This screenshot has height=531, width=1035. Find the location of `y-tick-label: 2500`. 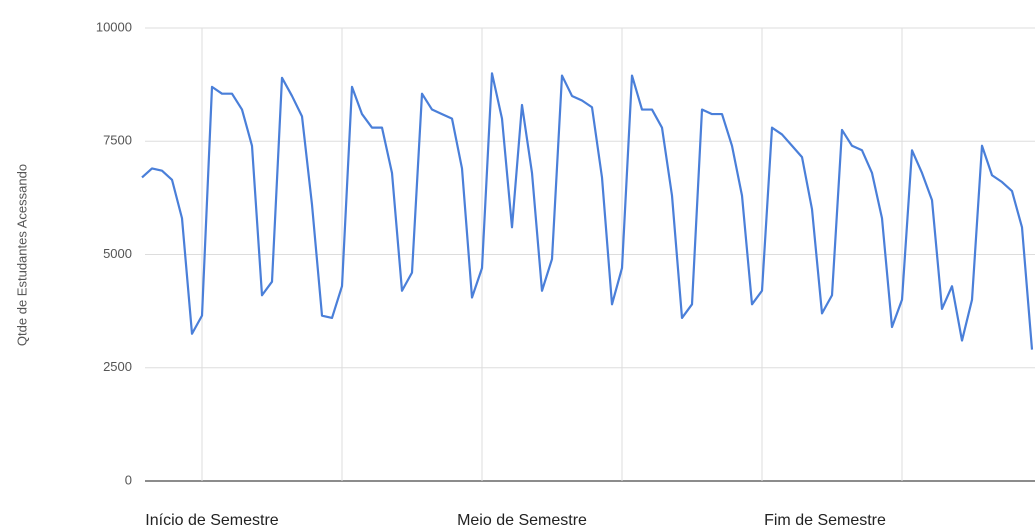

y-tick-label: 2500 is located at coordinates (117, 366).